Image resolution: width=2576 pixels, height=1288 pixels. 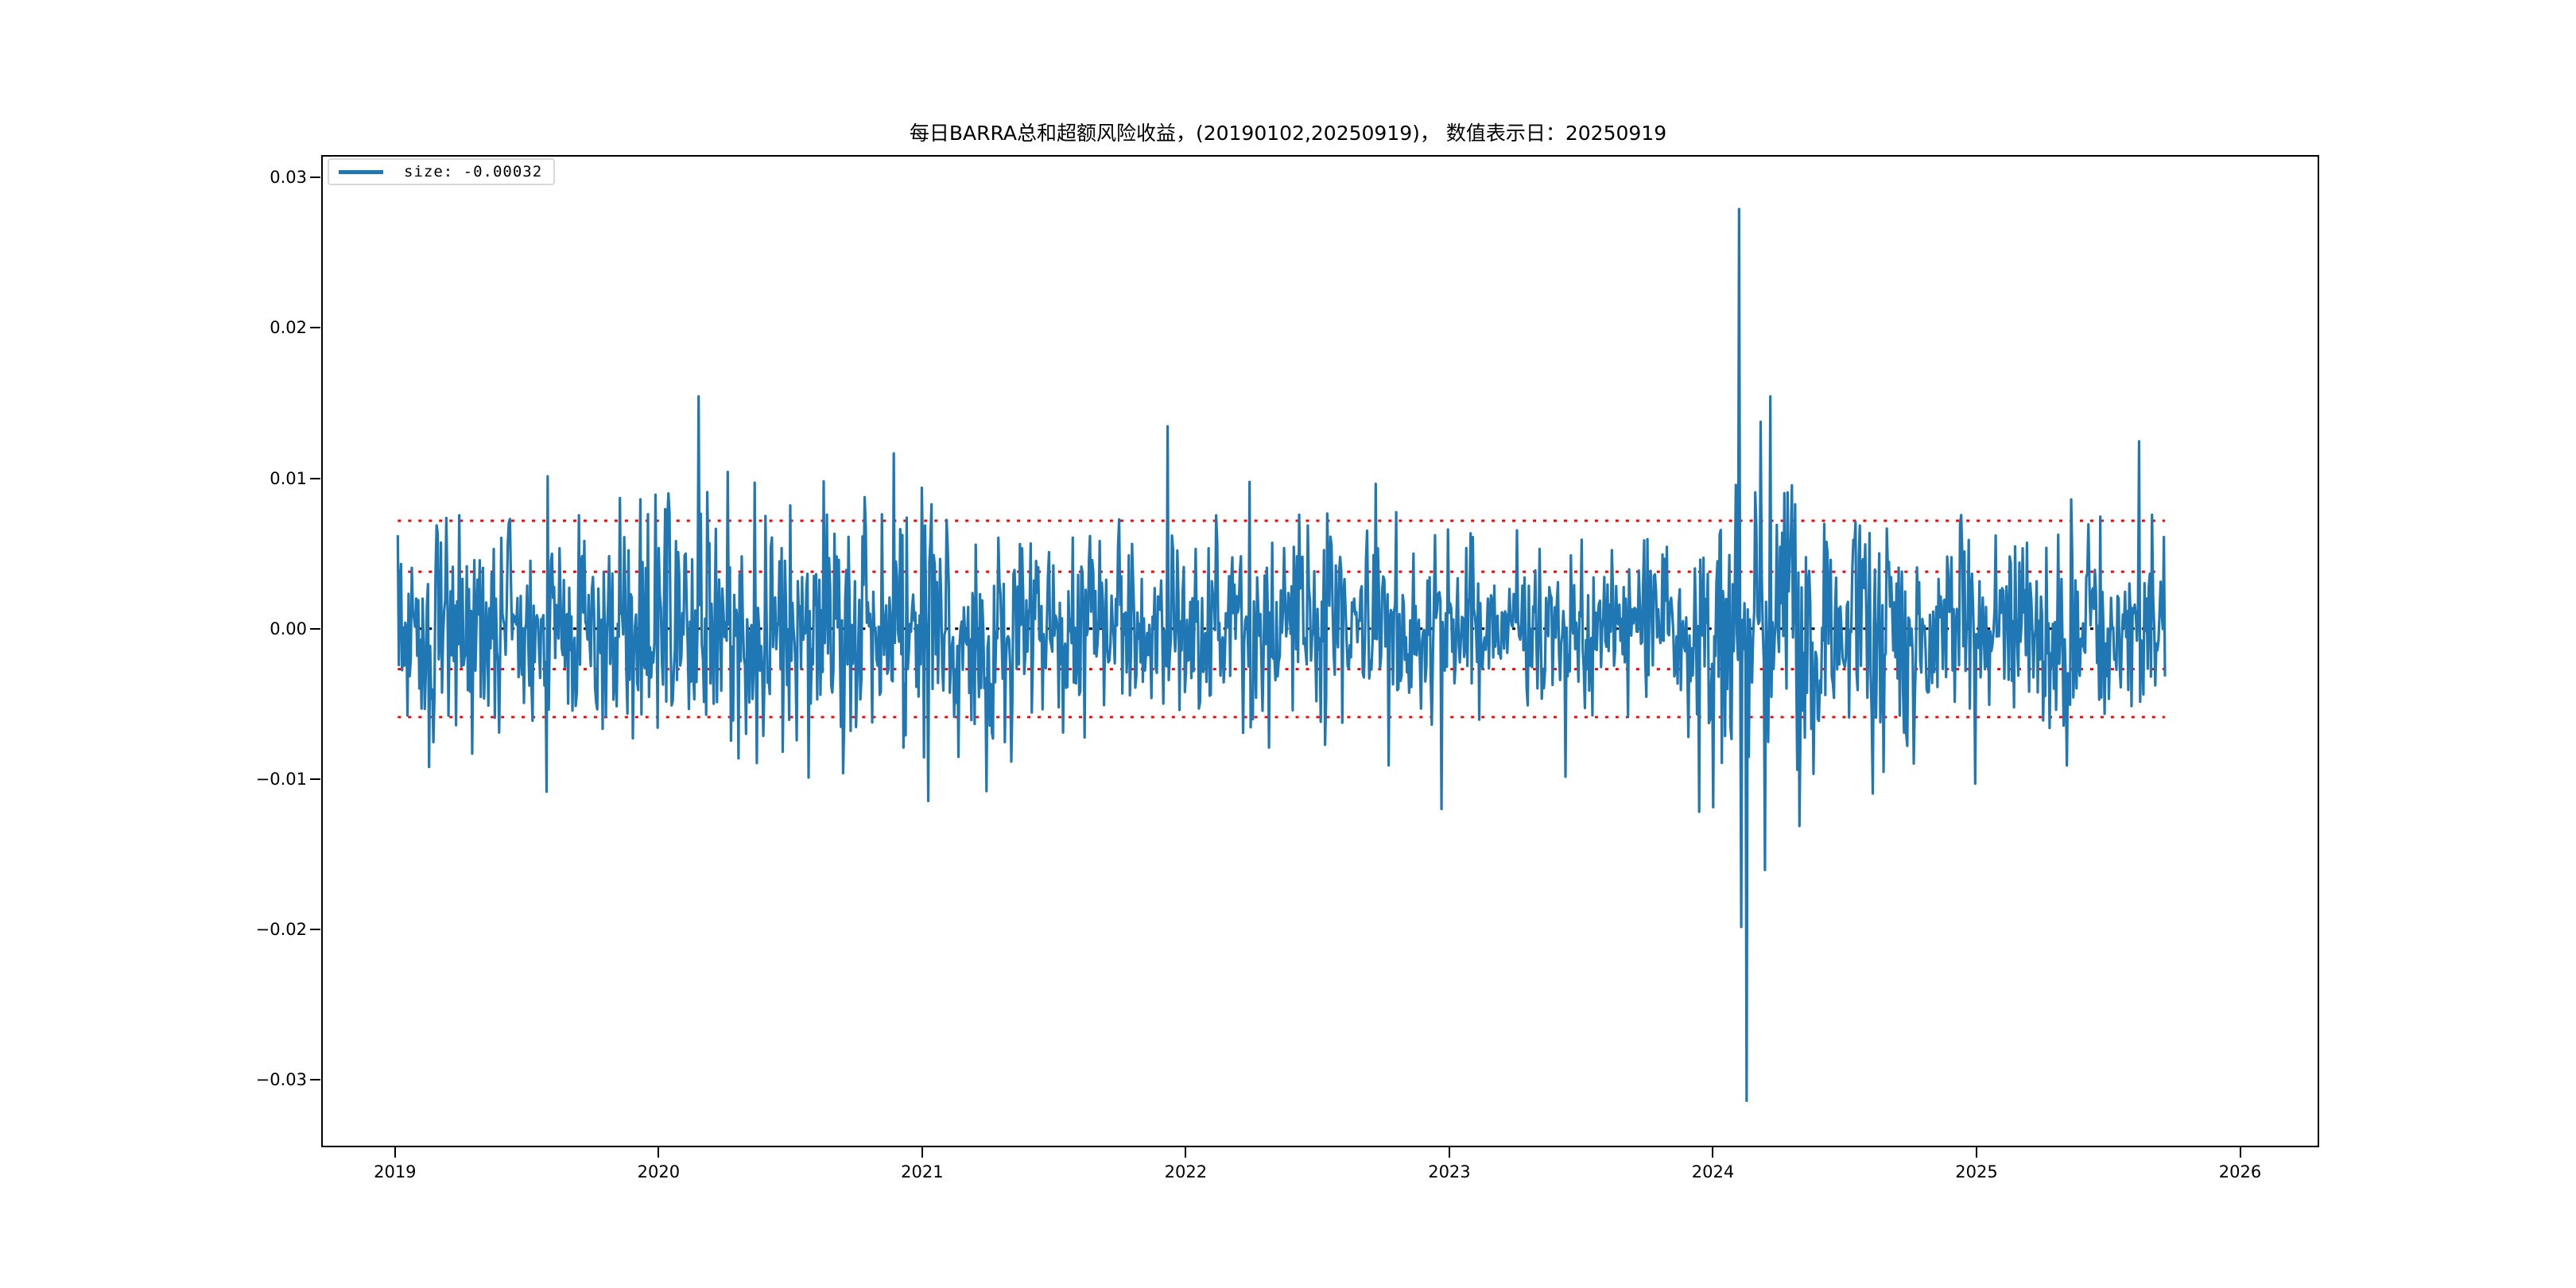 I want to click on x-tick-label: 2019, so click(x=395, y=1171).